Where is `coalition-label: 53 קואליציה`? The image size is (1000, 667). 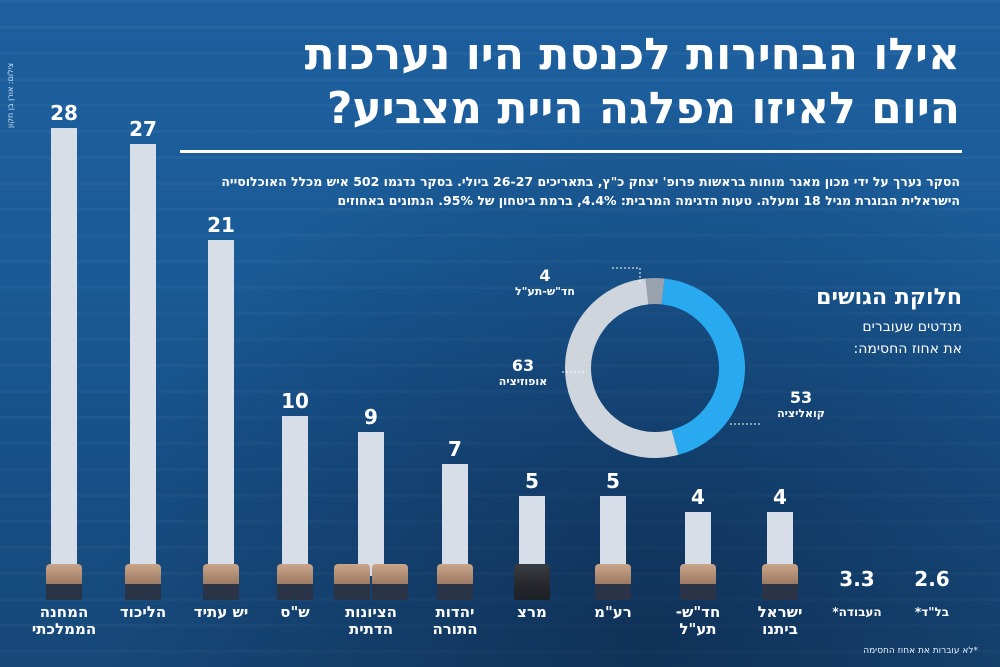
coalition-label: 53 קואליציה is located at coordinates (801, 404).